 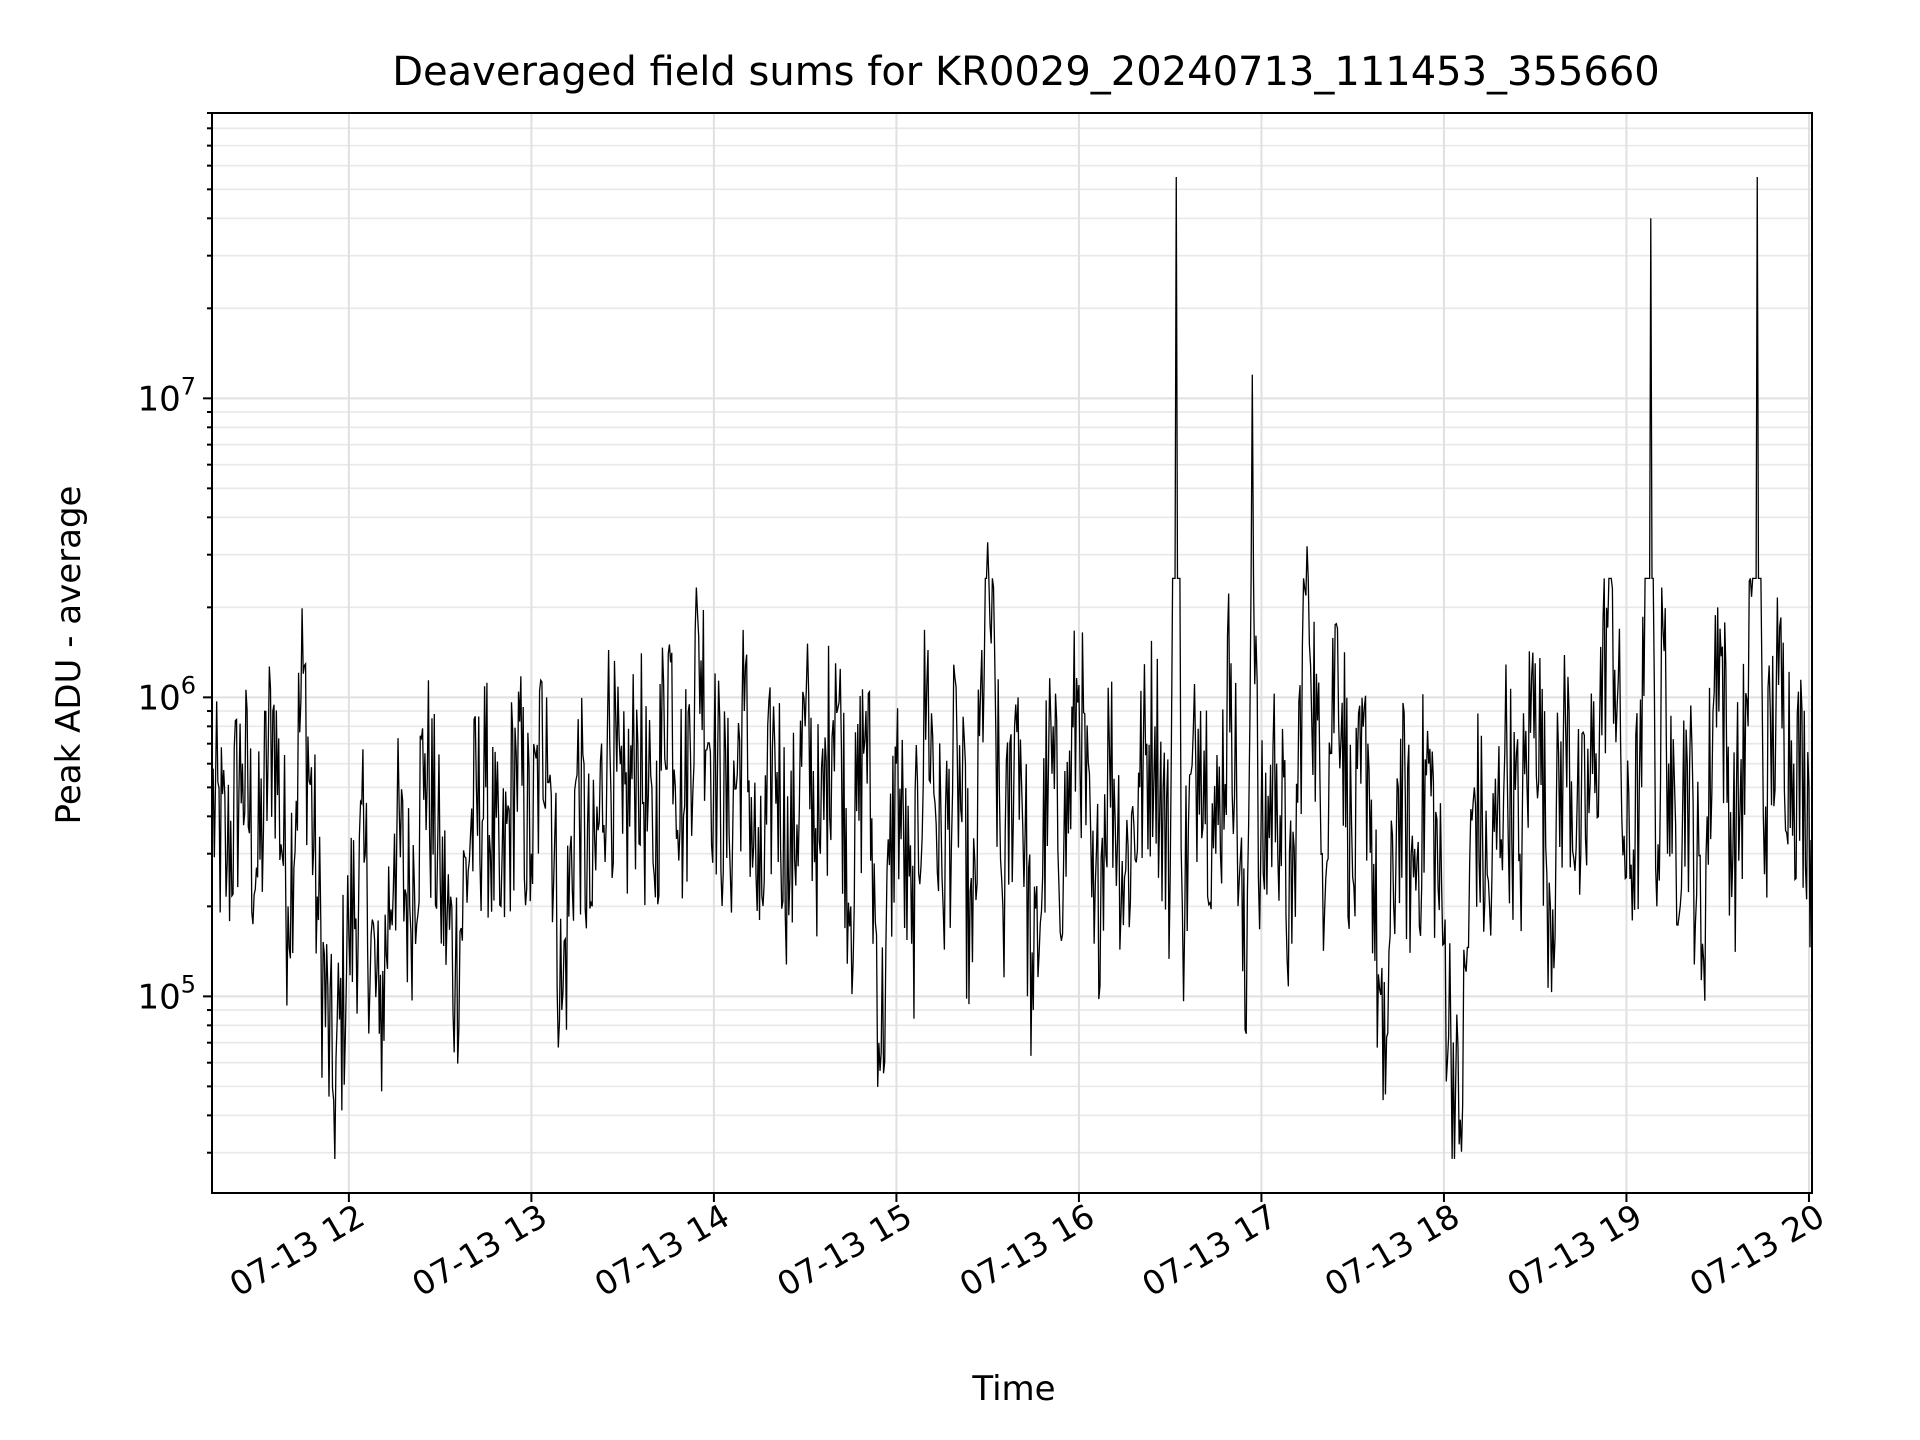 What do you see at coordinates (1013, 1389) in the screenshot?
I see `x-axis-label: Time` at bounding box center [1013, 1389].